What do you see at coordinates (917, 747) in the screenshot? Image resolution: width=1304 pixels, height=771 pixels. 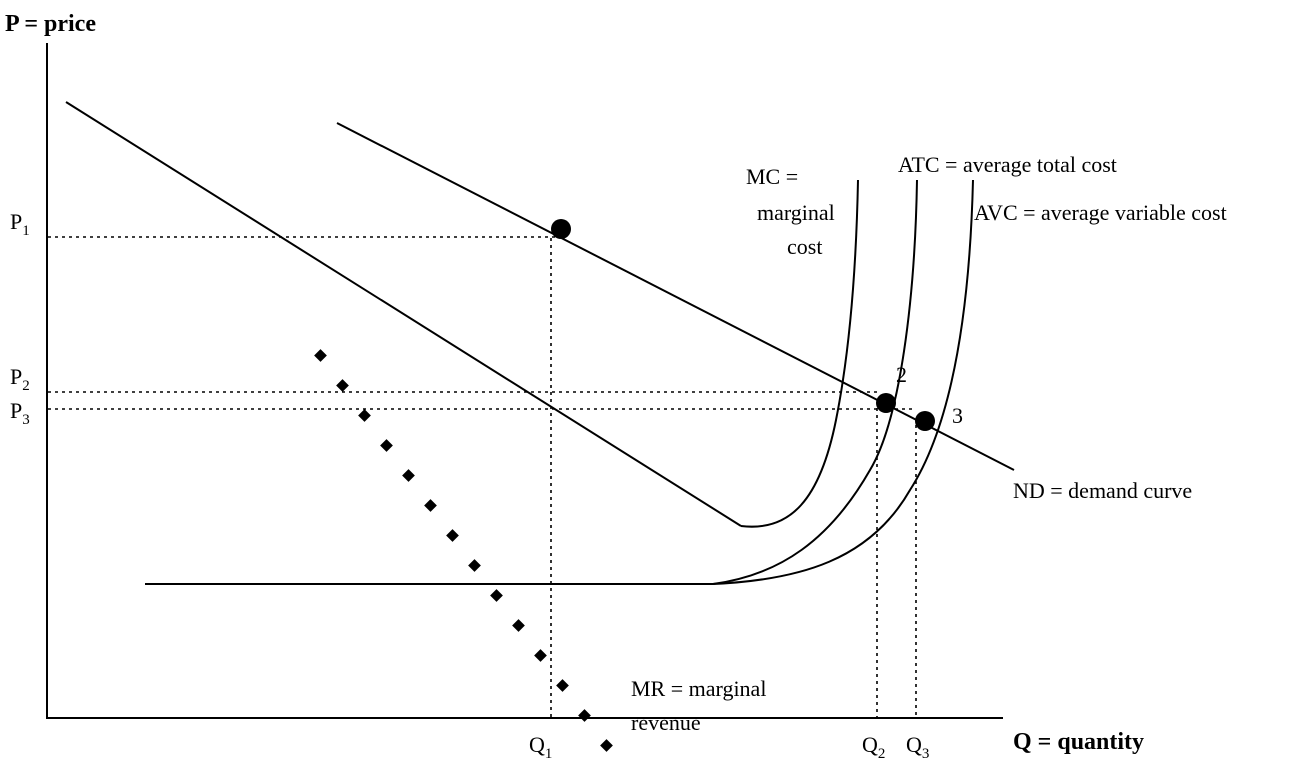 I see `q3-label: Q3` at bounding box center [917, 747].